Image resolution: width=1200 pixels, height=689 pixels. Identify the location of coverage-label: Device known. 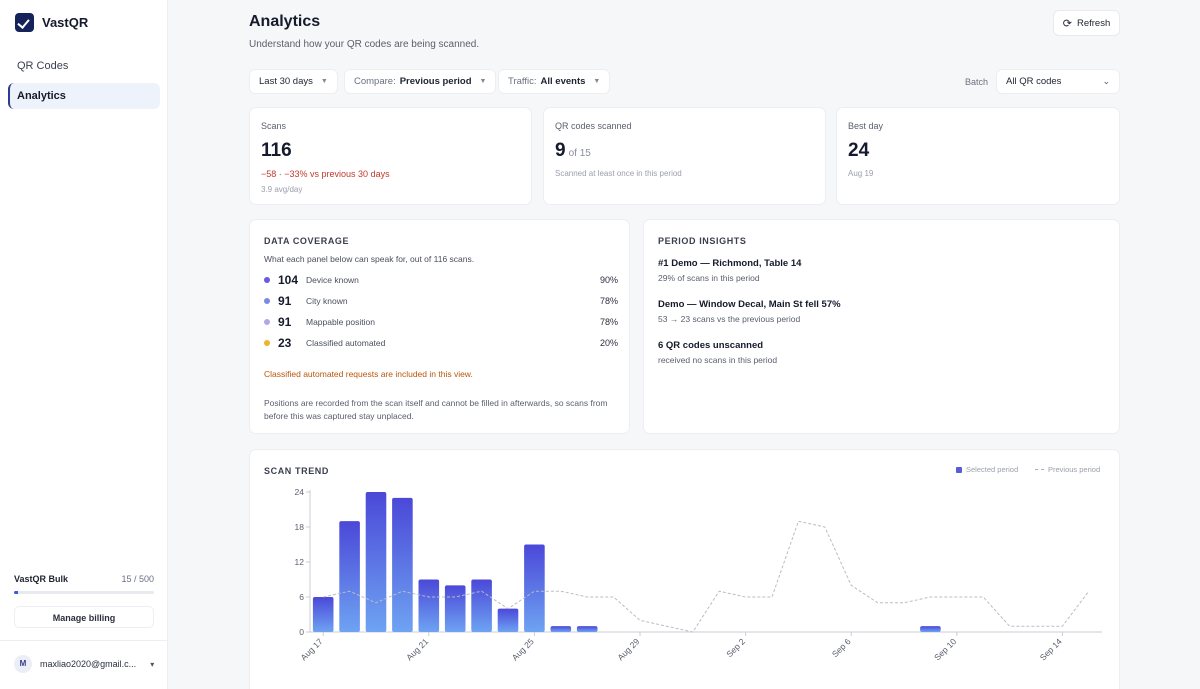
(332, 280).